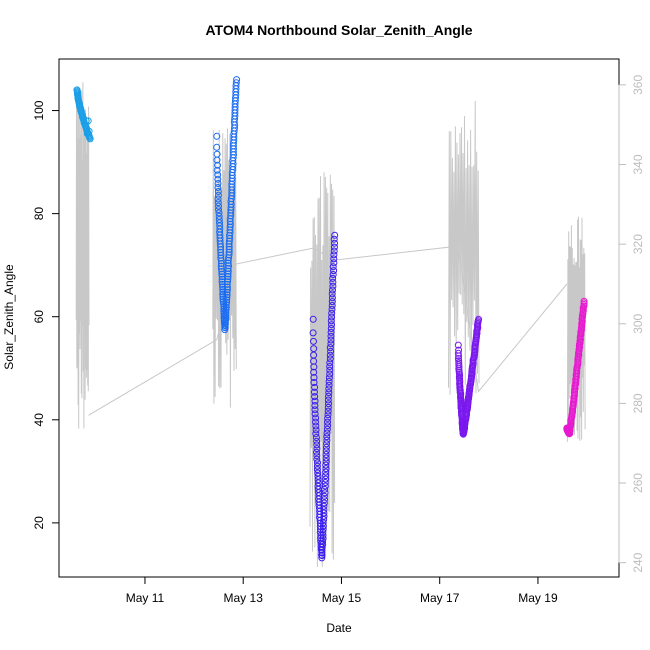 Image resolution: width=650 pixels, height=650 pixels. What do you see at coordinates (39, 317) in the screenshot?
I see `y-tick-label: 60` at bounding box center [39, 317].